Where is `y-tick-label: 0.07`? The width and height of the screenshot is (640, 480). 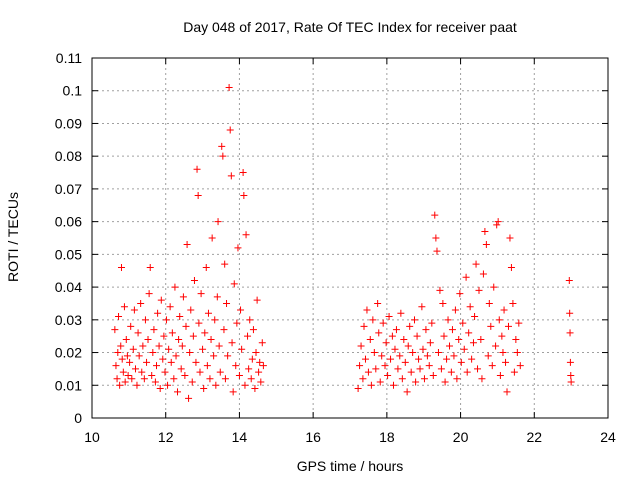 y-tick-label: 0.07 is located at coordinates (68, 189).